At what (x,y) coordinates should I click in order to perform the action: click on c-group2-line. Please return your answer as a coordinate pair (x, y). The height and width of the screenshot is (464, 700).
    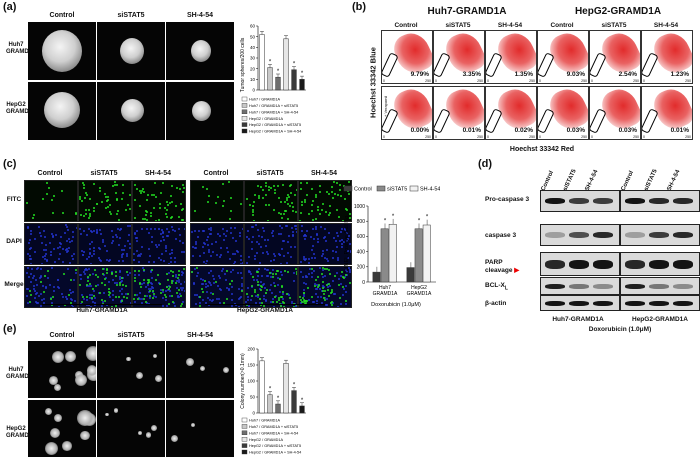
    Looking at the image, I should click on (265, 304).